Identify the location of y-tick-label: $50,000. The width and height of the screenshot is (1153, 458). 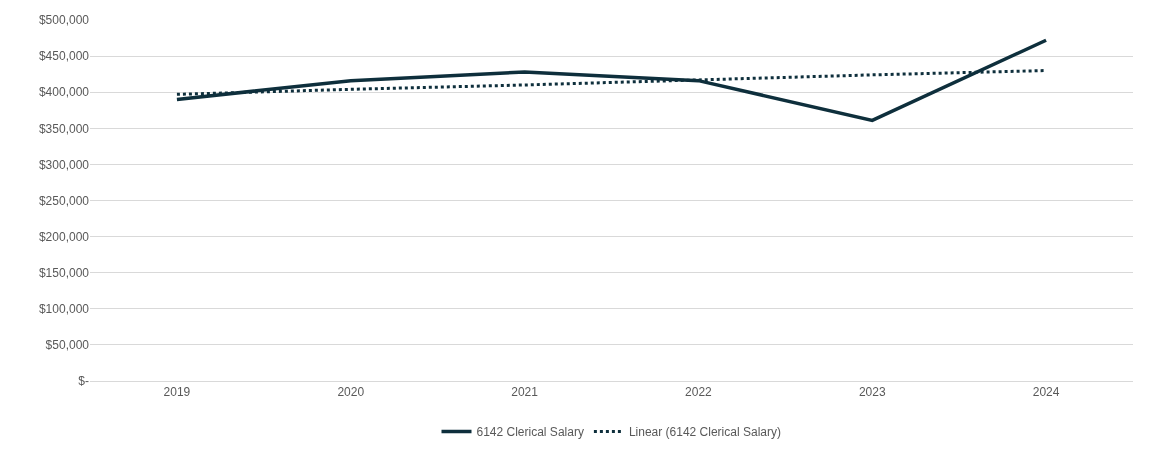
(67, 345).